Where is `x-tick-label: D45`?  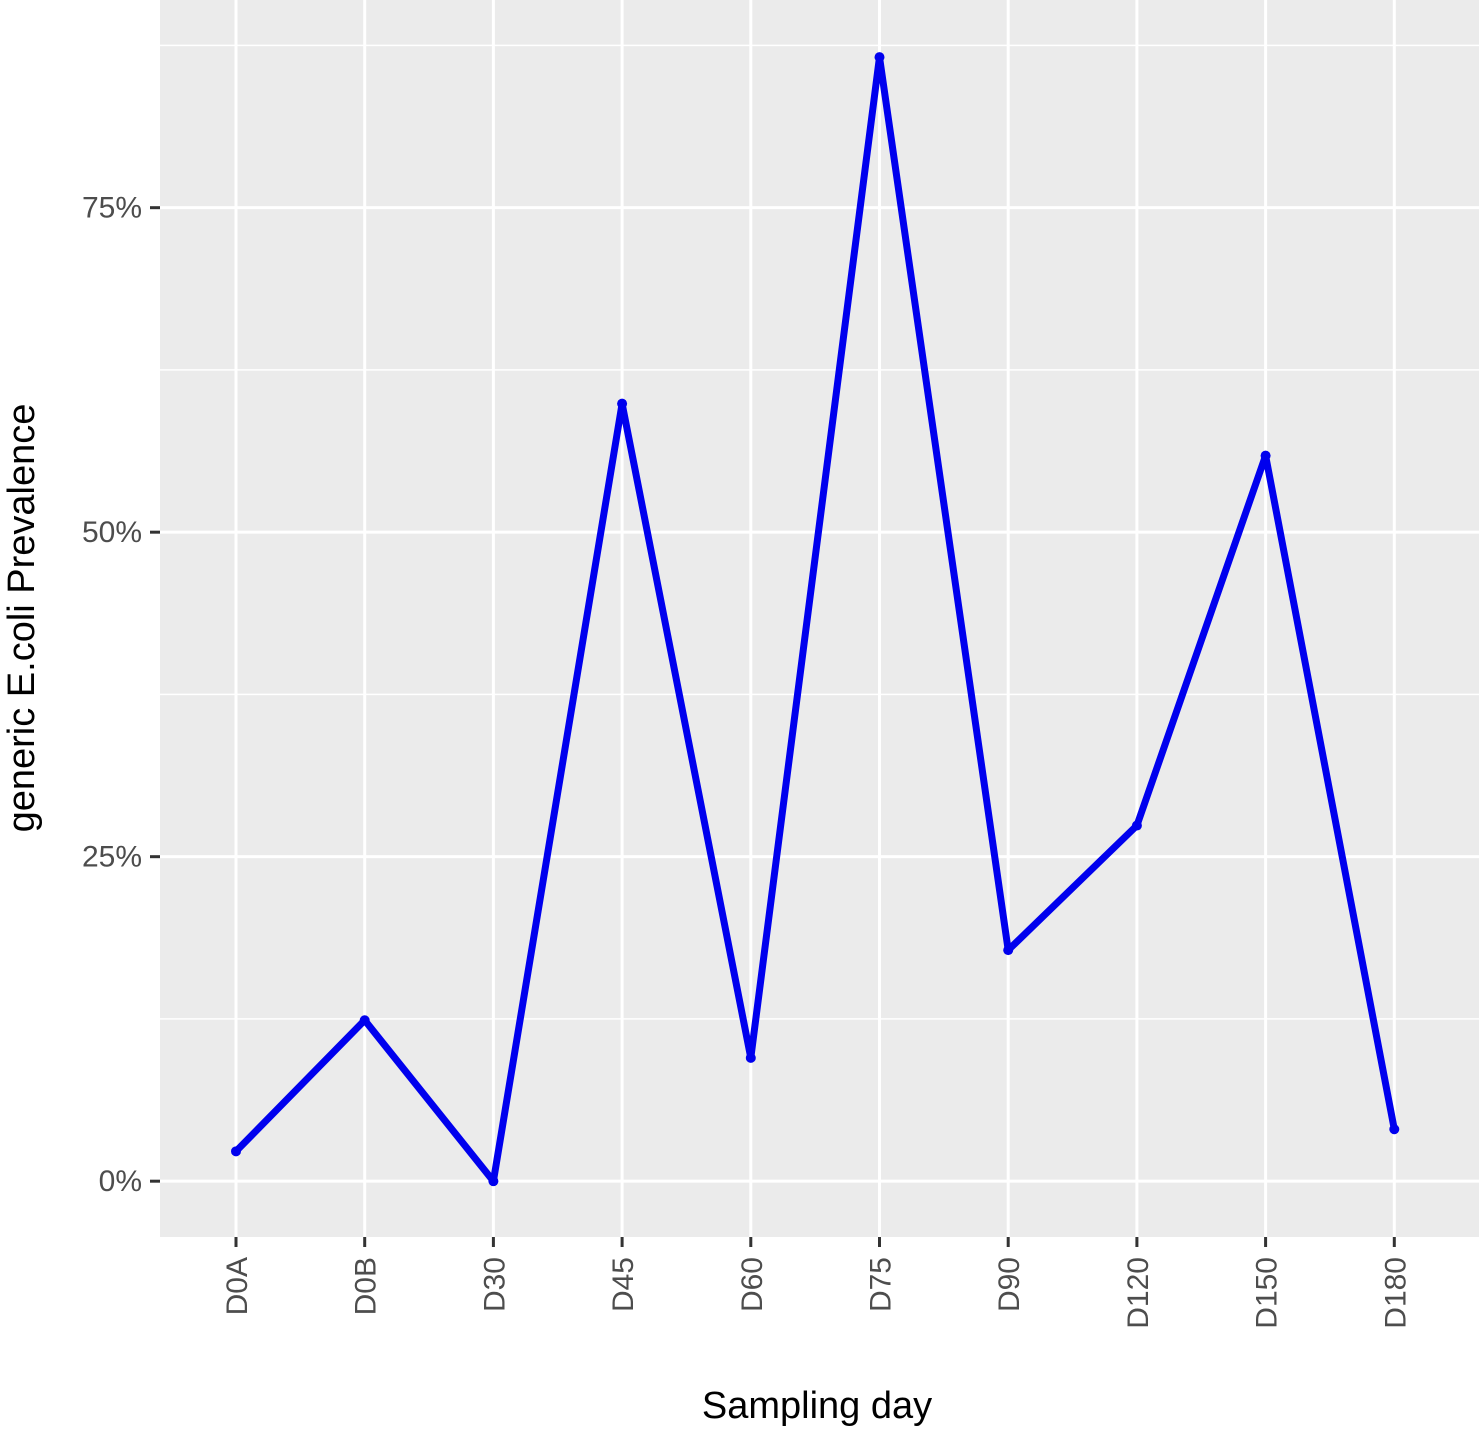 x-tick-label: D45 is located at coordinates (623, 1284).